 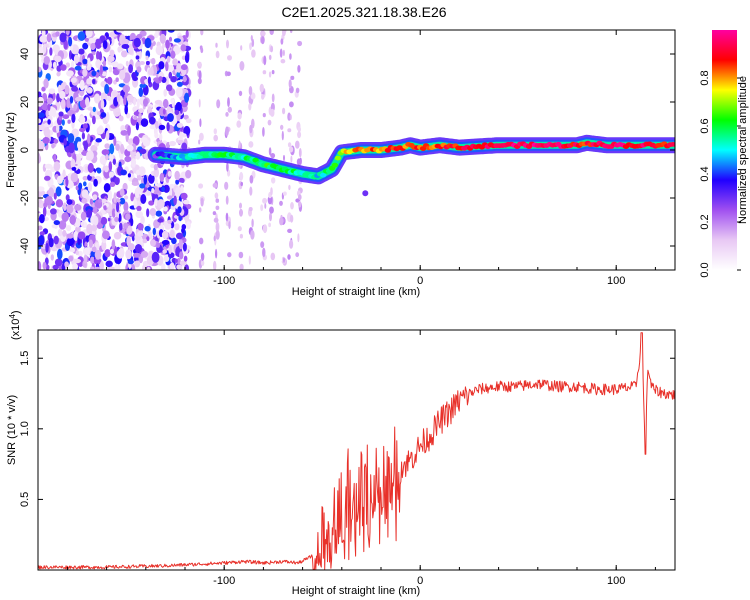 I want to click on x-tick-label: 100, so click(x=616, y=581).